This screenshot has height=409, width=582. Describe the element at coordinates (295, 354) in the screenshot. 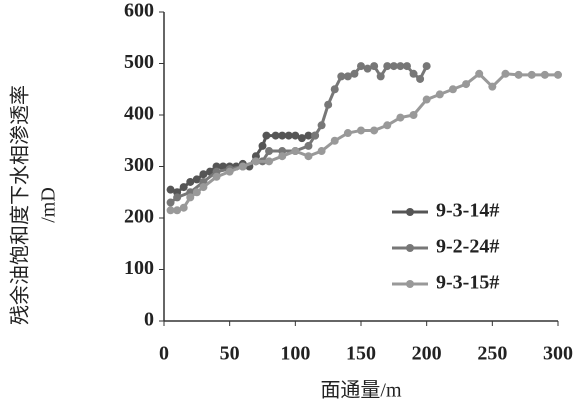

I see `x-tick-label: 100` at that location.